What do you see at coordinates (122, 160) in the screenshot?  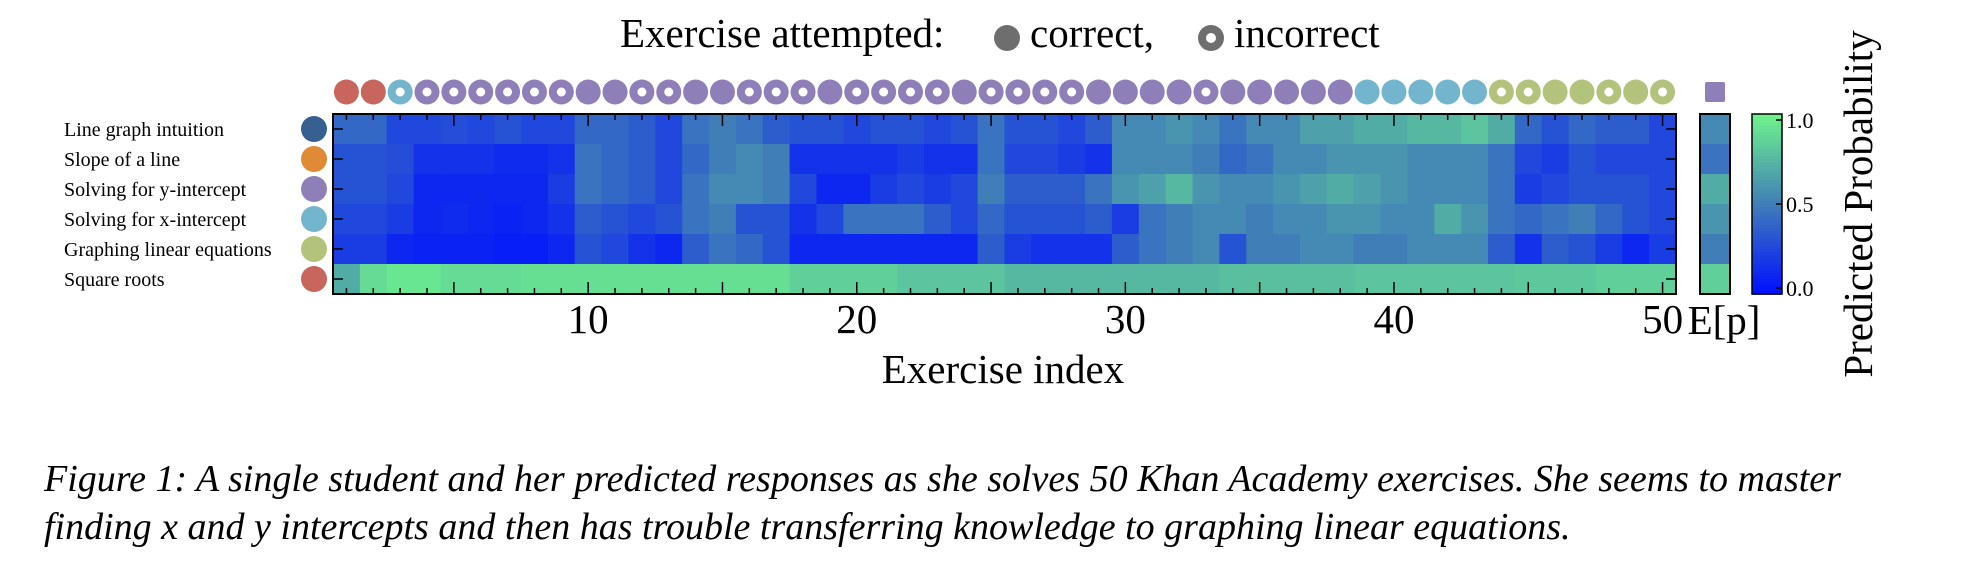 I see `row-label: Slope of a line` at bounding box center [122, 160].